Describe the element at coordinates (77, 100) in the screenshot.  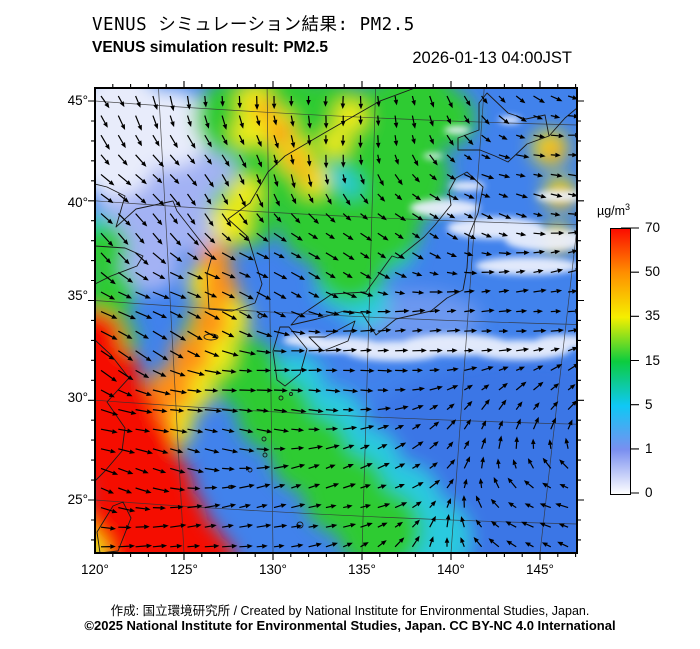
I see `lat-label-45: 45°` at that location.